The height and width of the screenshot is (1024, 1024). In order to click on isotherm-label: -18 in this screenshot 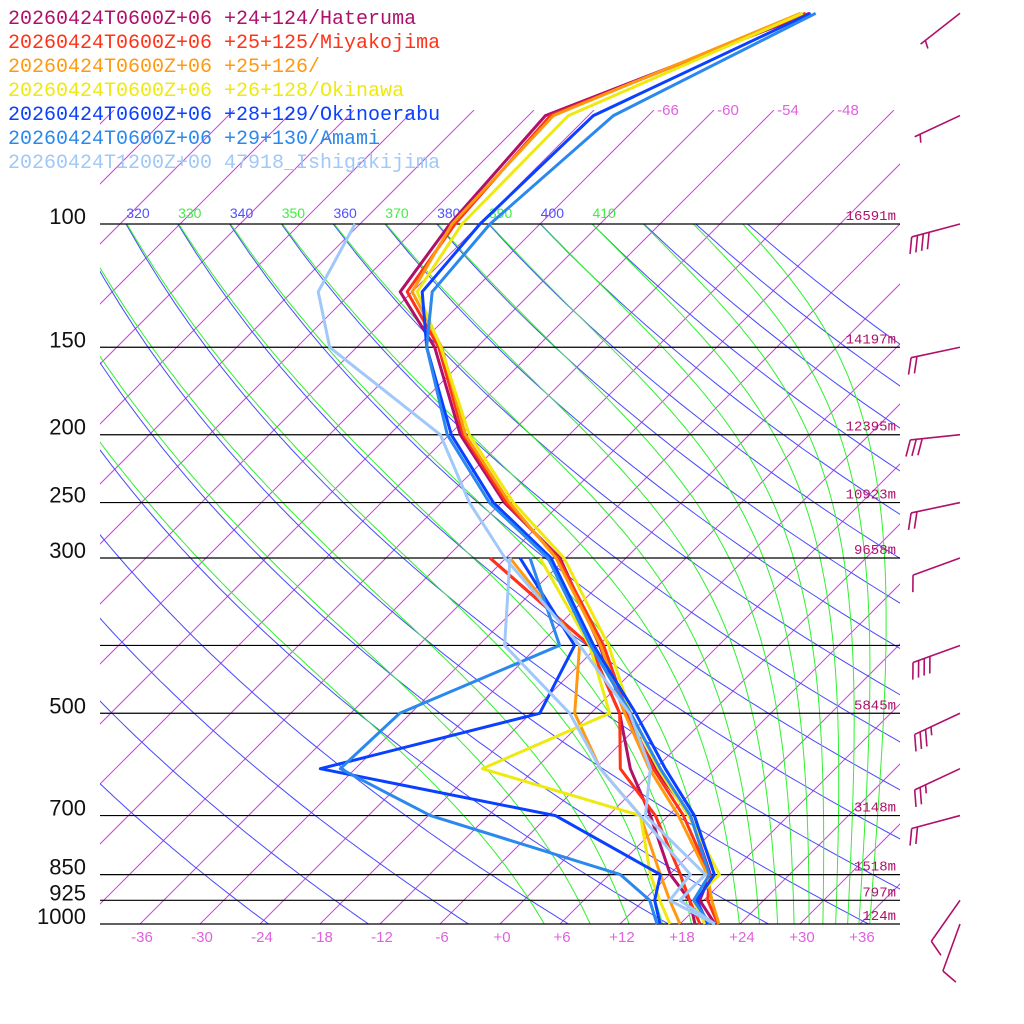, I will do `click(322, 937)`.